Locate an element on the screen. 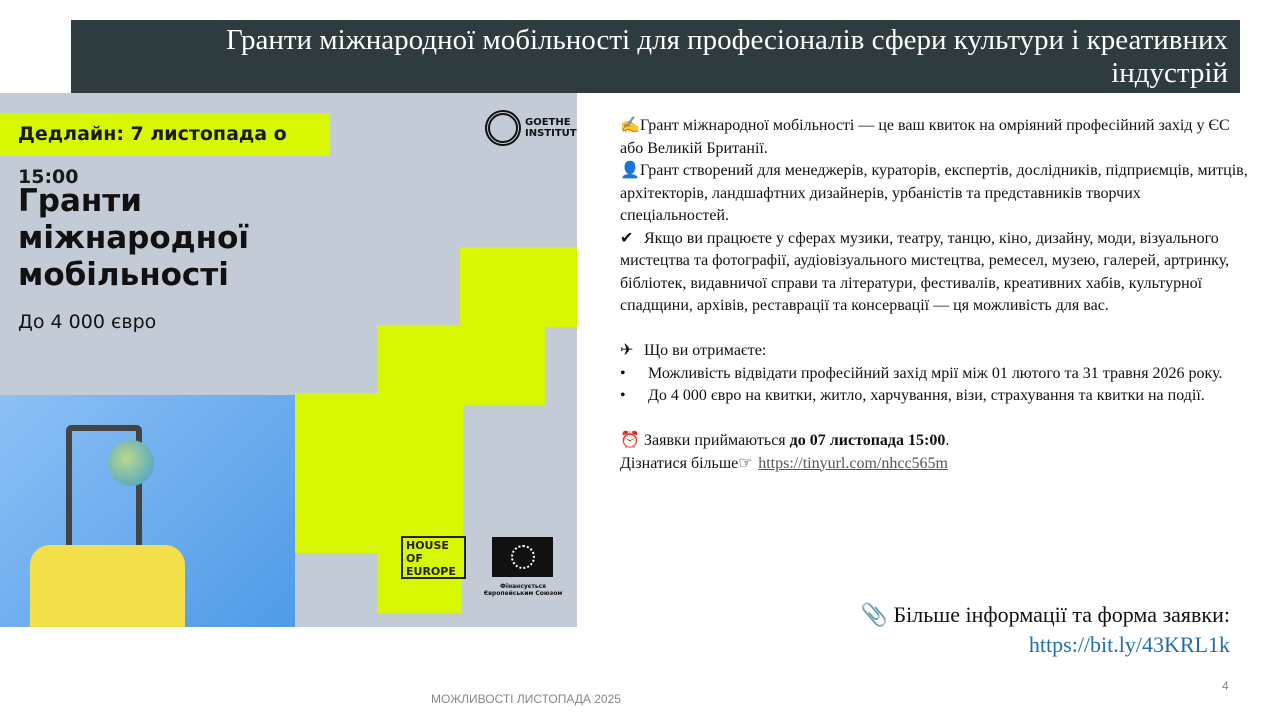 Image resolution: width=1280 pixels, height=720 pixels. alarm-clock-icon: ⏰ is located at coordinates (630, 440).